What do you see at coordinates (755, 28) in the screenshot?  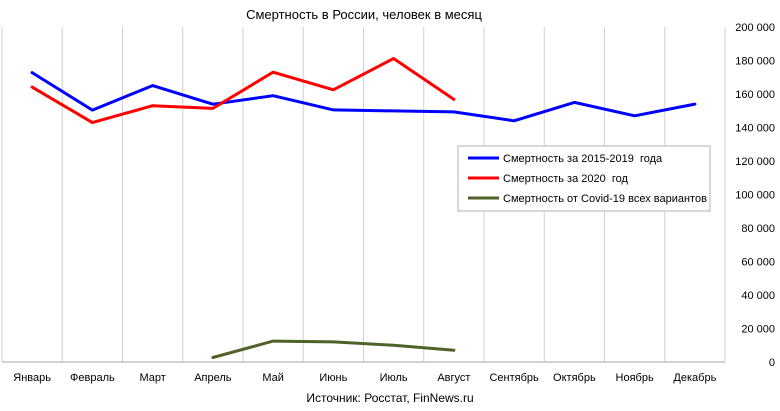 I see `y-tick-label-10: 200 000` at bounding box center [755, 28].